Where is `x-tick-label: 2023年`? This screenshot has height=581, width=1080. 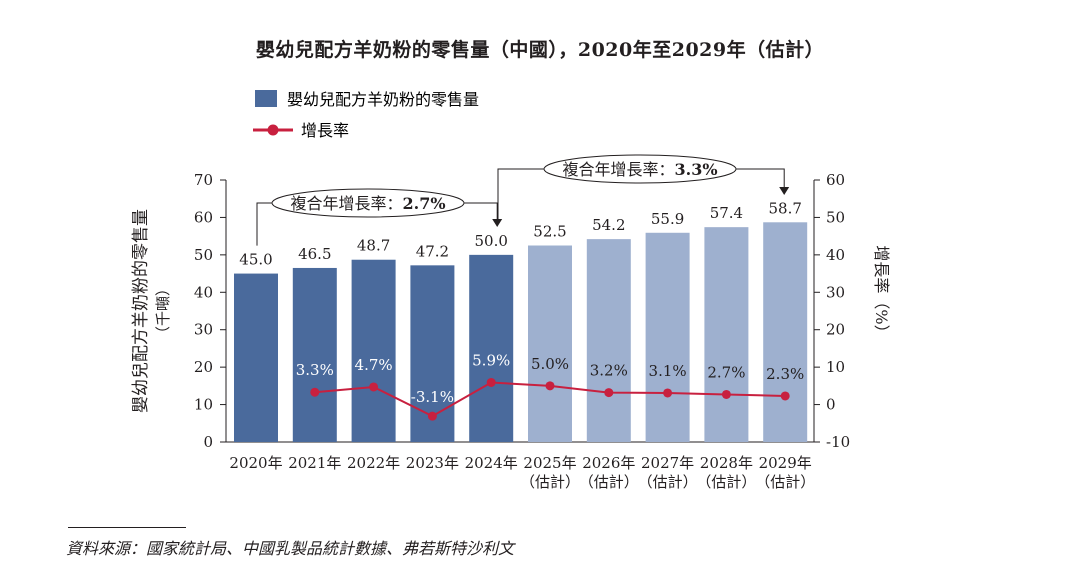 x-tick-label: 2023年 is located at coordinates (432, 463).